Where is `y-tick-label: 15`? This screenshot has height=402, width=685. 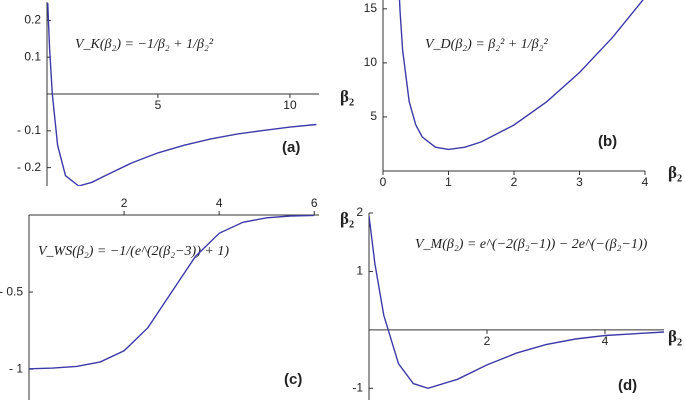 y-tick-label: 15 is located at coordinates (371, 8).